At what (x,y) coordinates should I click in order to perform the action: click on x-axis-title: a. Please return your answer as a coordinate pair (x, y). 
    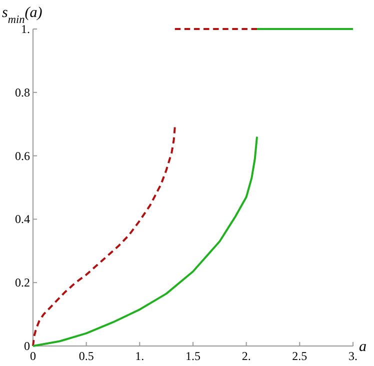
    Looking at the image, I should click on (362, 347).